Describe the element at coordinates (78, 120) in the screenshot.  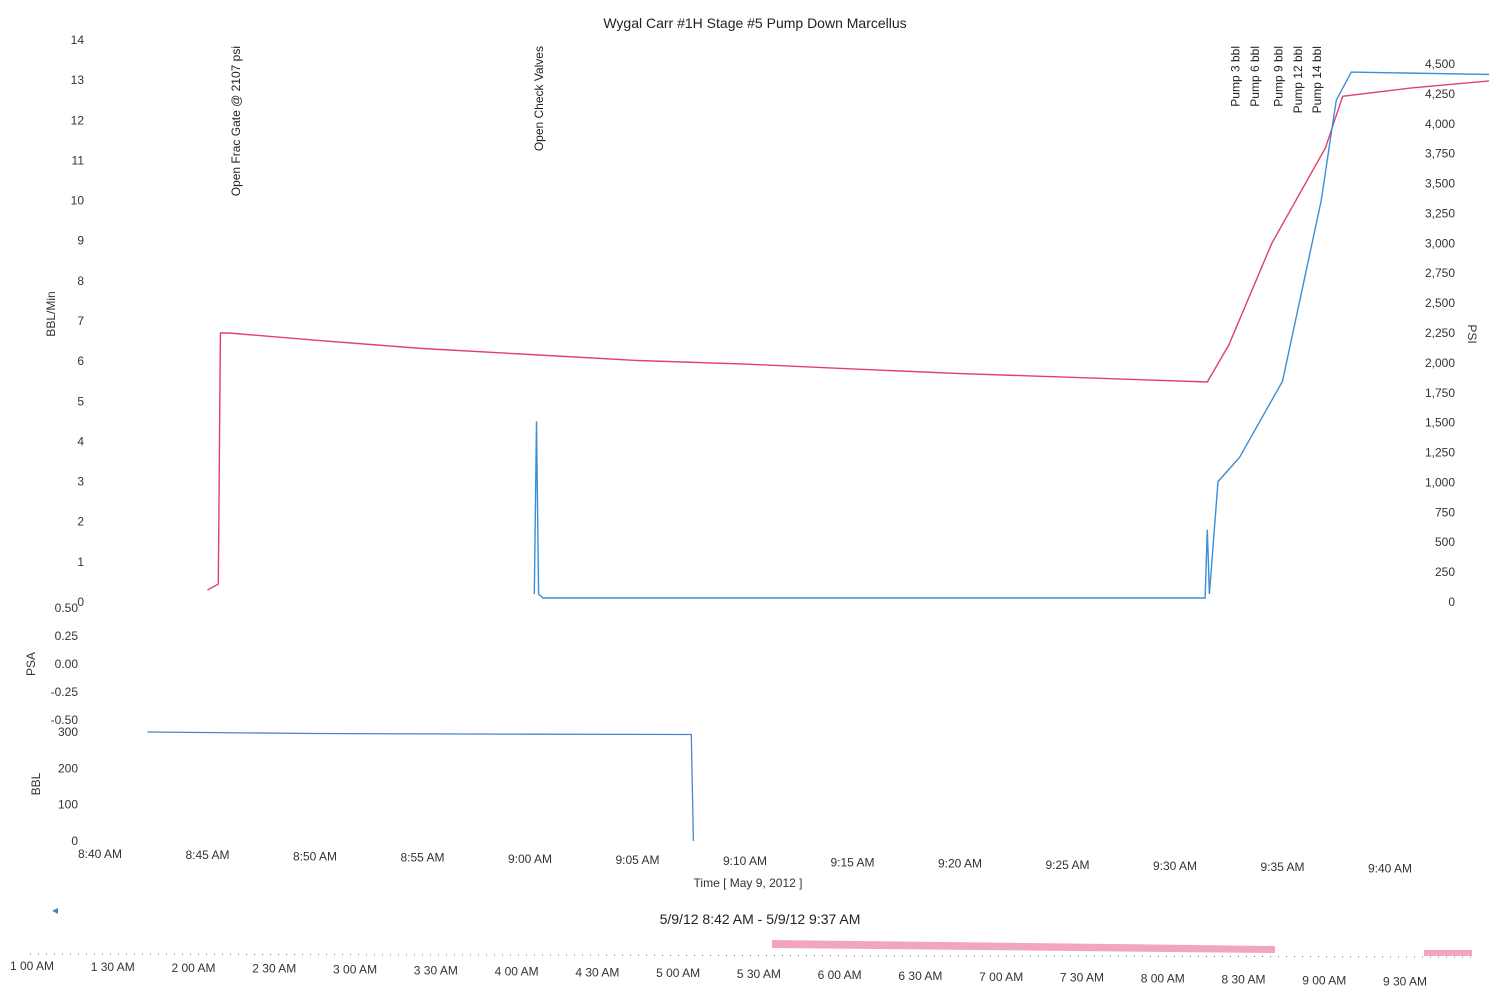
I see `y-left-tick-label: 12` at that location.